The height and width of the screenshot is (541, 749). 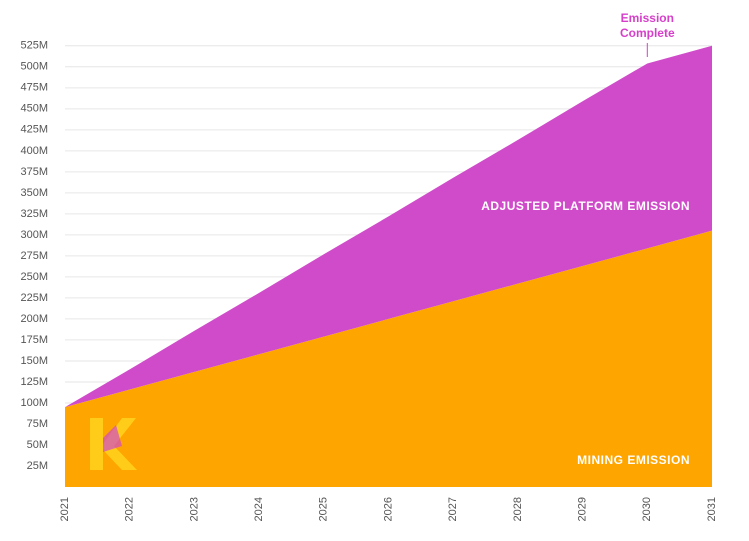 What do you see at coordinates (388, 509) in the screenshot?
I see `x-tick-label: 2026` at bounding box center [388, 509].